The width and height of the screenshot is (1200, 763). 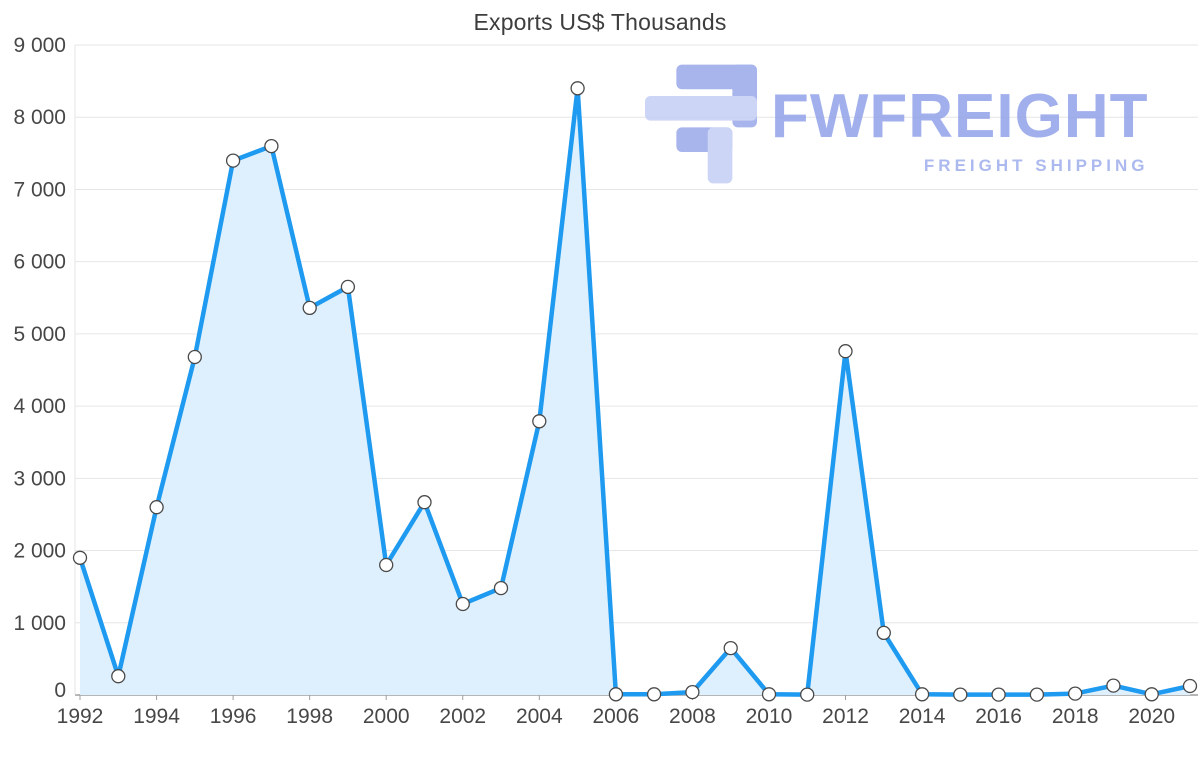 What do you see at coordinates (60, 690) in the screenshot?
I see `svg-text: 0` at bounding box center [60, 690].